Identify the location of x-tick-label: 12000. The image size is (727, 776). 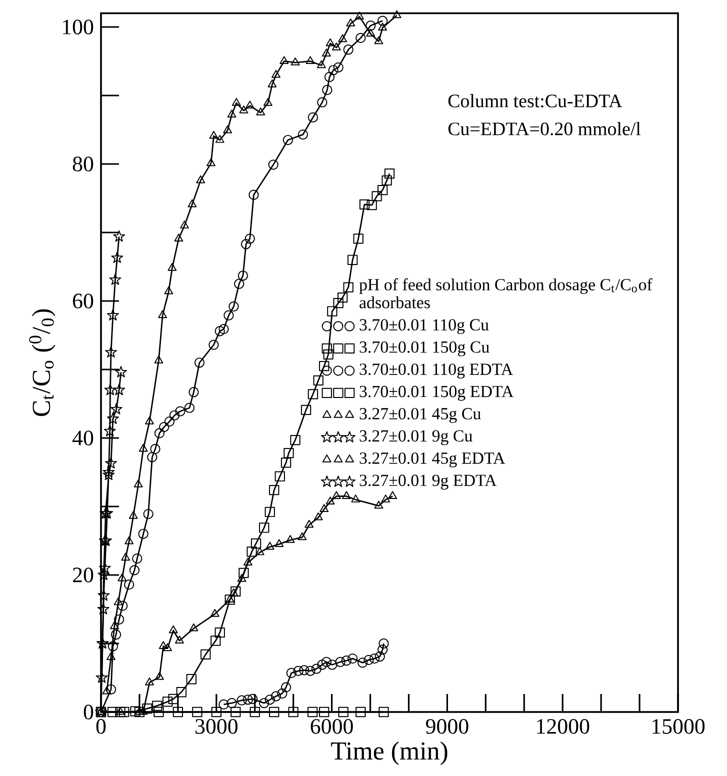
(563, 726).